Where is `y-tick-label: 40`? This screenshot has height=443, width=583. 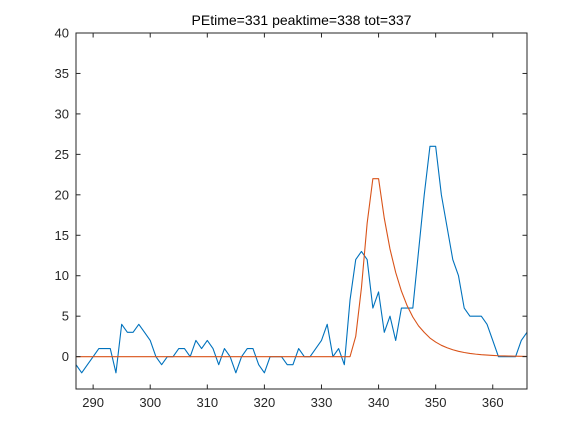 y-tick-label: 40 is located at coordinates (62, 33).